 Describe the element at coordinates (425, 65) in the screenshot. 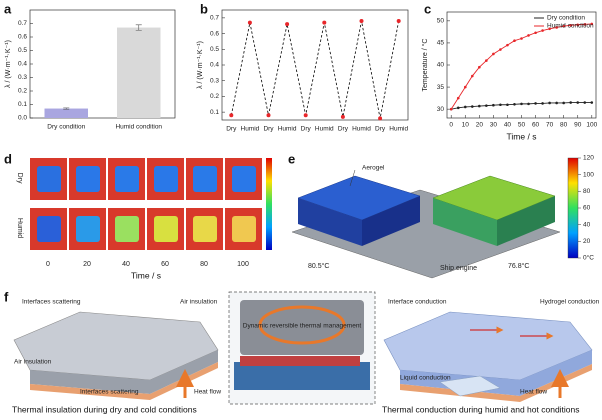

I see `y-axis-label: Temperature / °C` at that location.